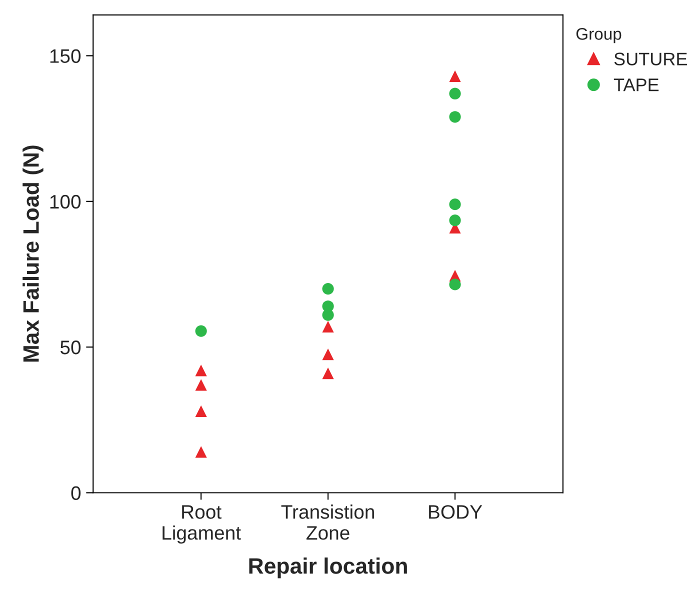 Image resolution: width=695 pixels, height=598 pixels. What do you see at coordinates (76, 493) in the screenshot?
I see `y-tick-label: 0` at bounding box center [76, 493].